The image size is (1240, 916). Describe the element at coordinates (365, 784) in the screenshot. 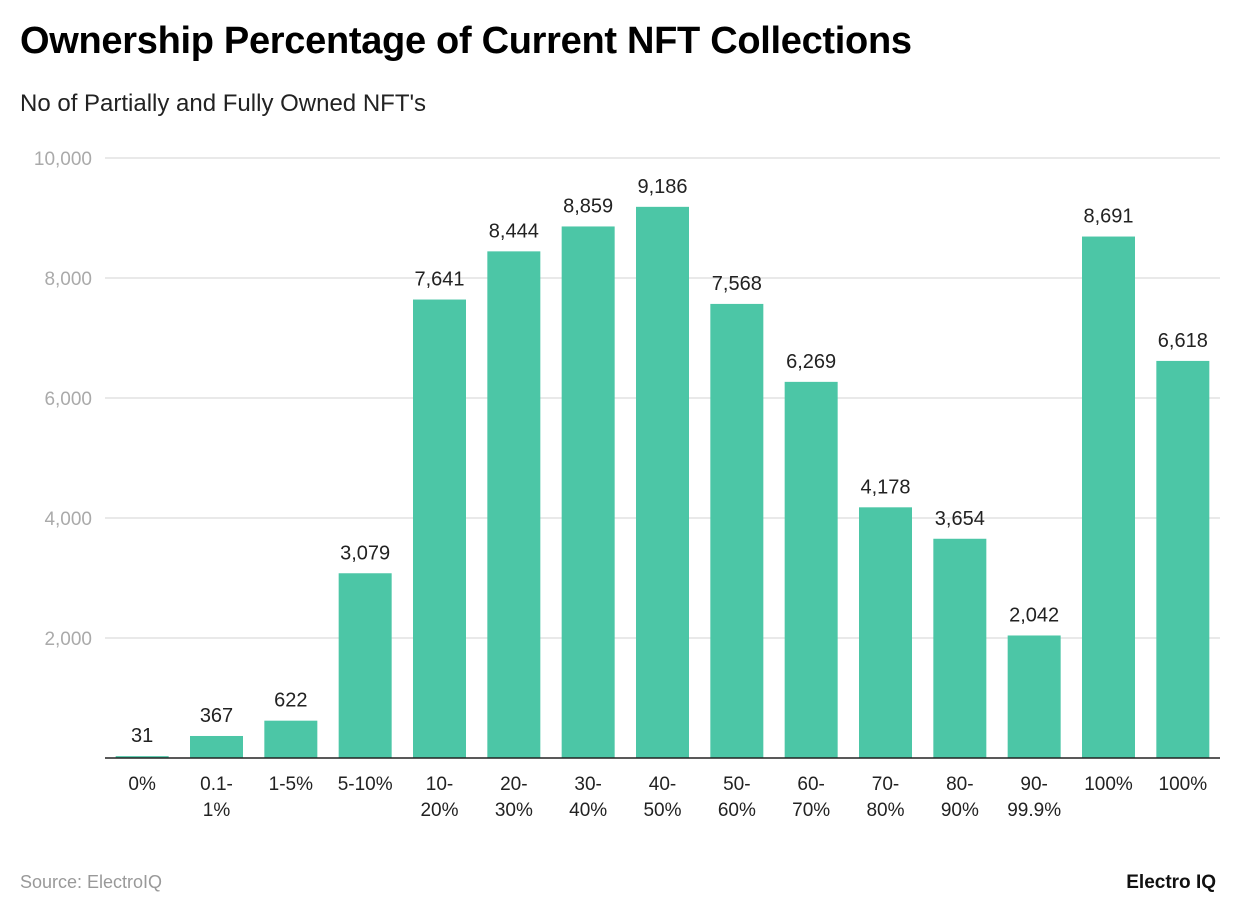

I see `x-tick-label: 5-10%` at that location.